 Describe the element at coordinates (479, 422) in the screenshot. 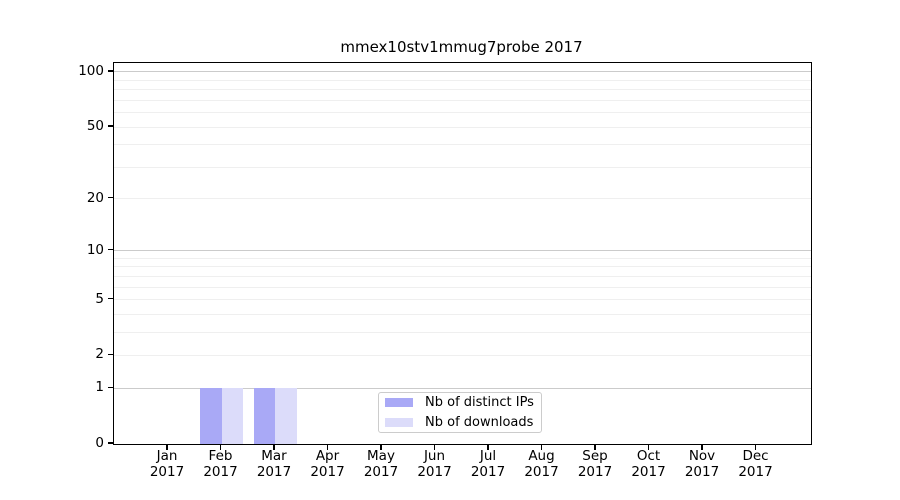

I see `legend-label-downloads: Nb of downloads` at that location.